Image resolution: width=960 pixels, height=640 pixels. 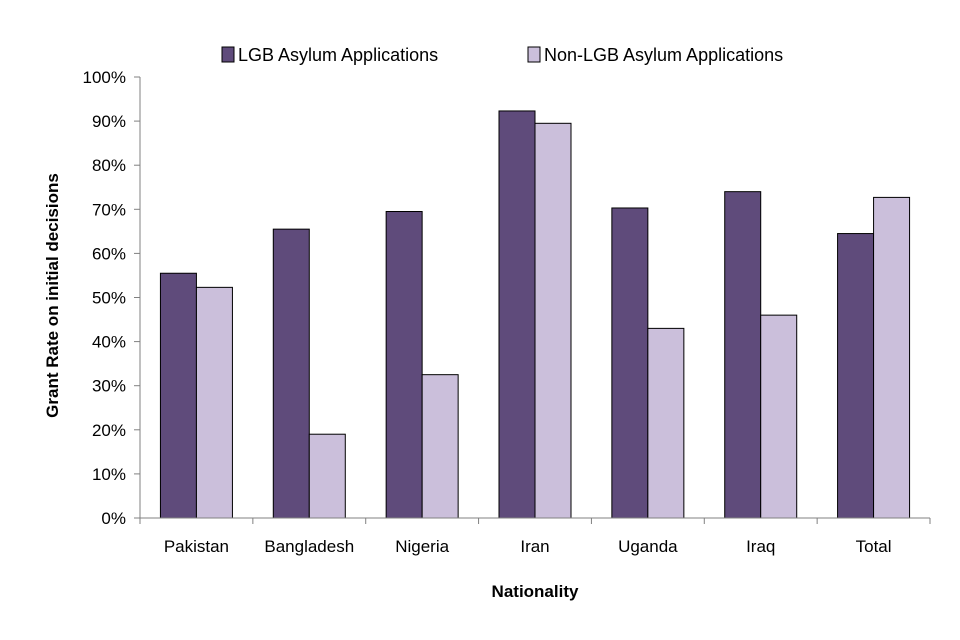 I want to click on y-tick-label: 100%, so click(x=104, y=77).